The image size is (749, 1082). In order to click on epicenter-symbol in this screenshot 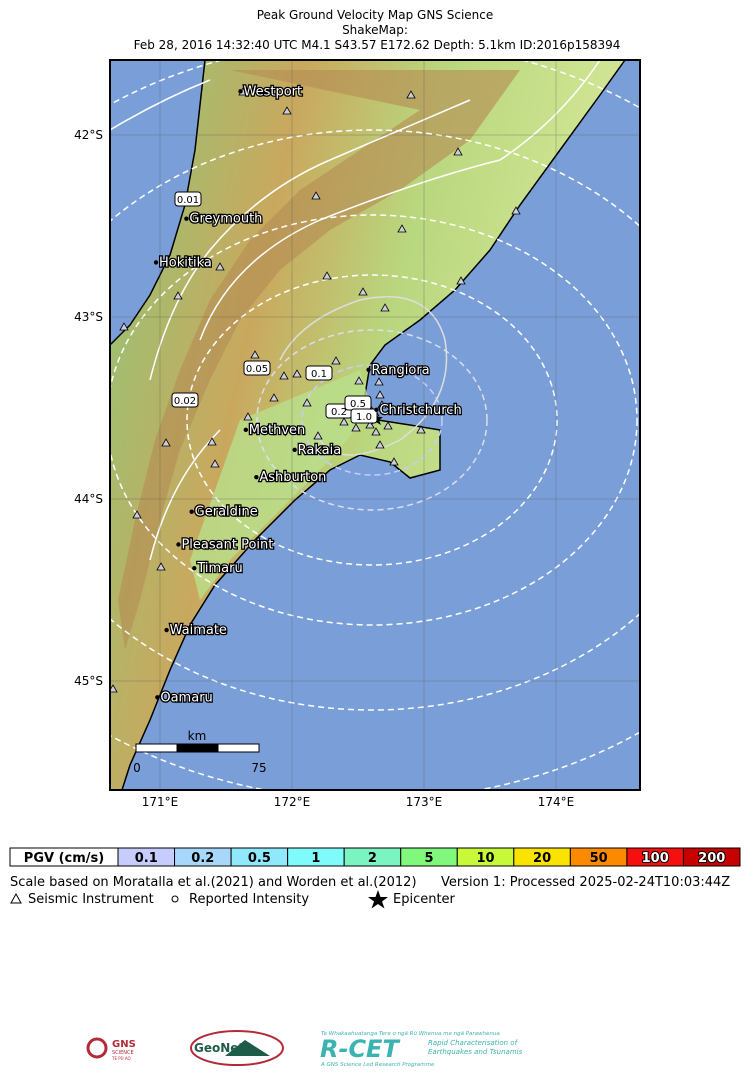, I will do `click(378, 899)`.